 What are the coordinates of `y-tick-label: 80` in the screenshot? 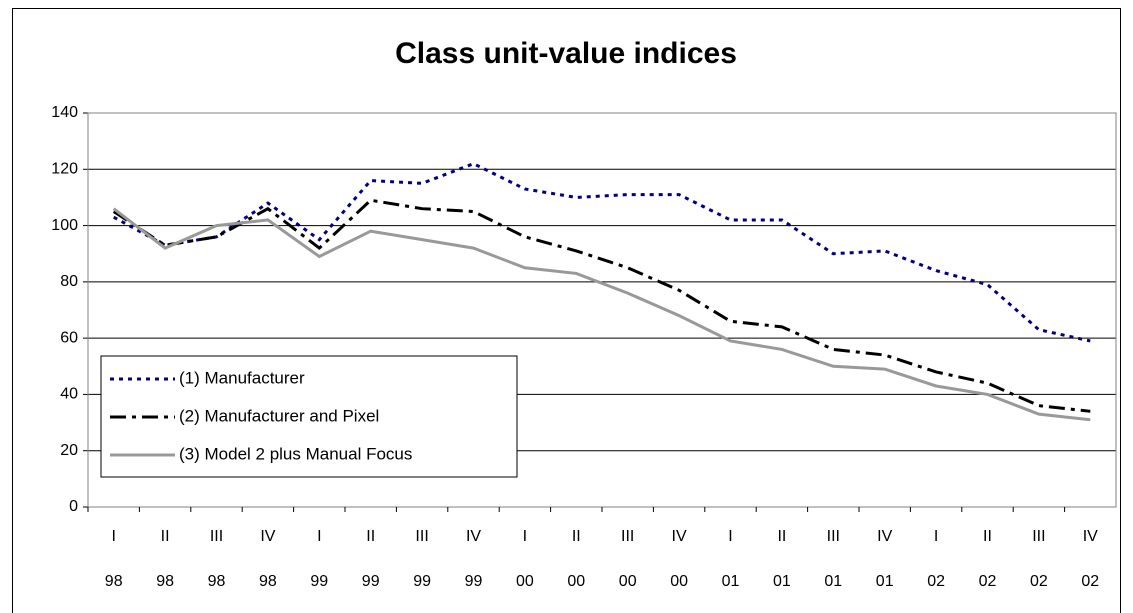 It's located at (69, 281).